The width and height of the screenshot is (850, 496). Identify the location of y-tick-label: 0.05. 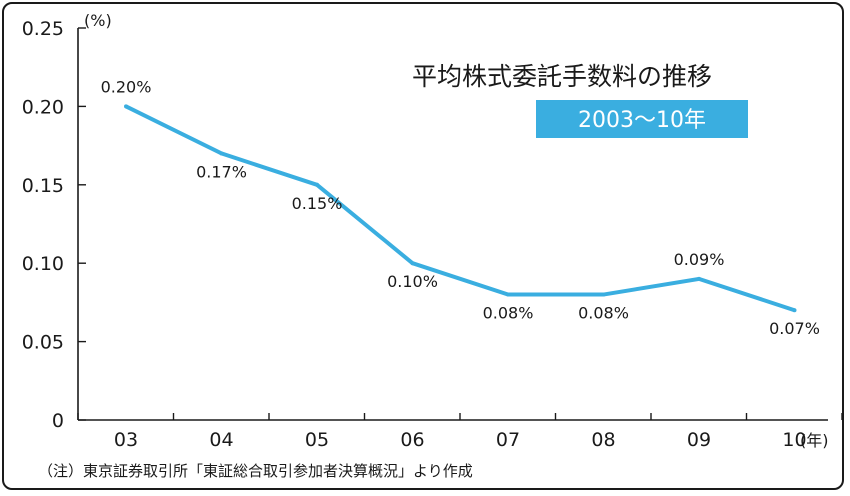
(43, 343).